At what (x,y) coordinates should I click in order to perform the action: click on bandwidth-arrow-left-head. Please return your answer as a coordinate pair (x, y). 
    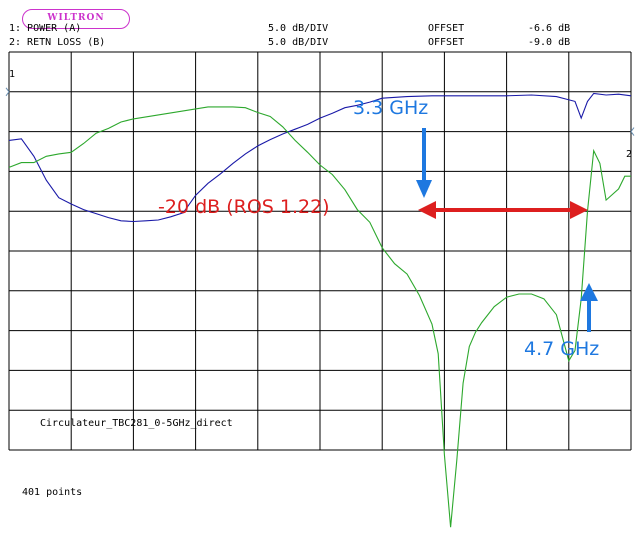
    Looking at the image, I should click on (427, 210).